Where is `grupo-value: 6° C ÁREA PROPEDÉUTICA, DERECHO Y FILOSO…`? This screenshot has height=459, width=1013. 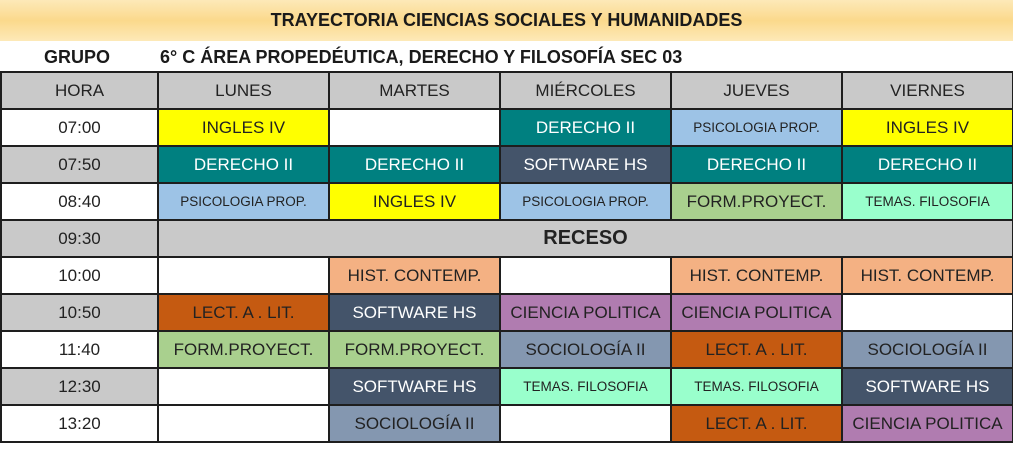
grupo-value: 6° C ÁREA PROPEDÉUTICA, DERECHO Y FILOSO… is located at coordinates (421, 56).